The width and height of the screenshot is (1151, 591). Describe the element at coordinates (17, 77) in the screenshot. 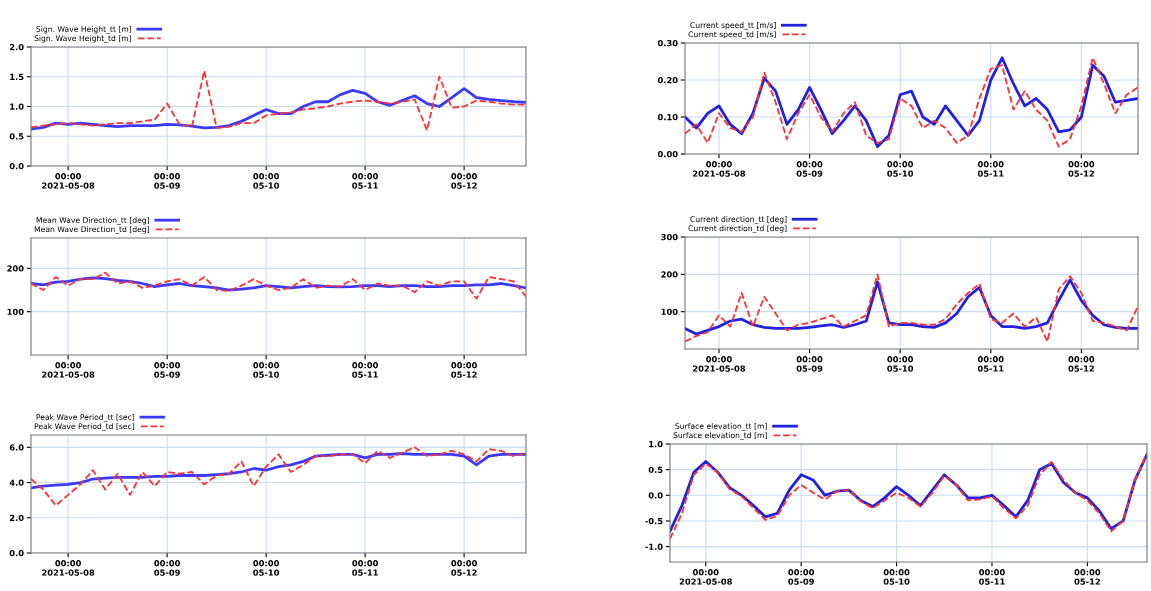

I see `y-tick-label: 1.5` at that location.